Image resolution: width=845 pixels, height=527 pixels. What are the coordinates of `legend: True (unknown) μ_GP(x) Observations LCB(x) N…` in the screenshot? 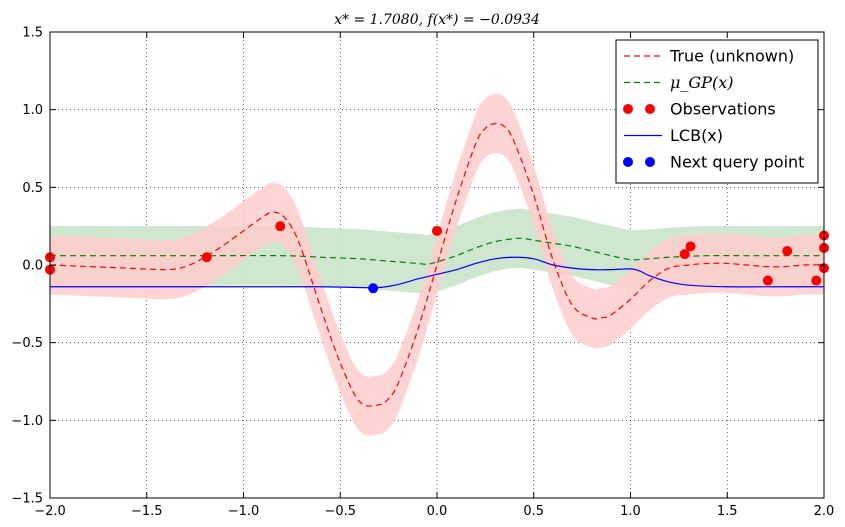 It's located at (717, 111).